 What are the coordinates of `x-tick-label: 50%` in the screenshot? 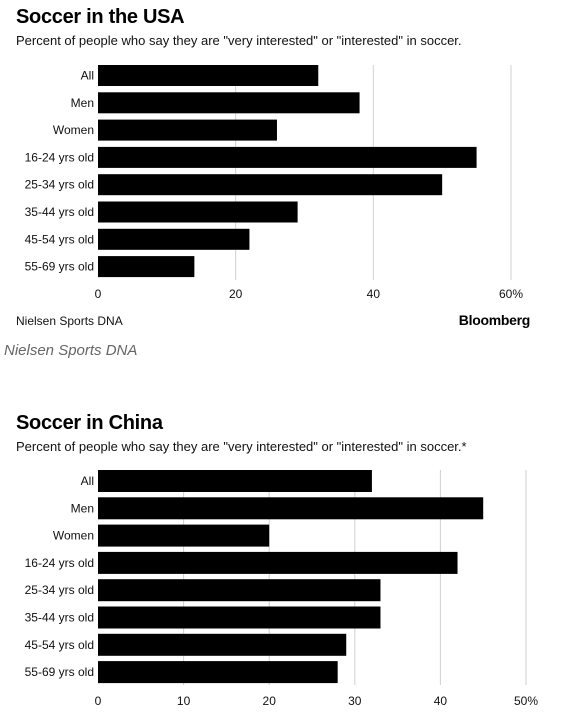 It's located at (526, 701).